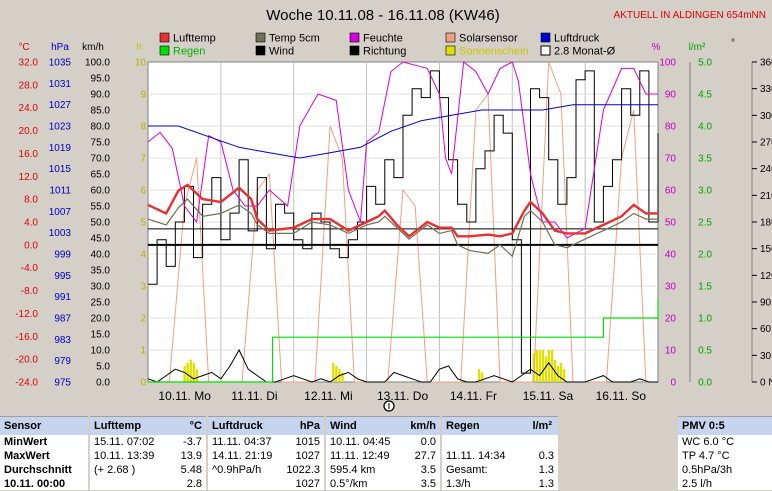 This screenshot has height=491, width=772. I want to click on tick-label-deg: 180 S, so click(766, 223).